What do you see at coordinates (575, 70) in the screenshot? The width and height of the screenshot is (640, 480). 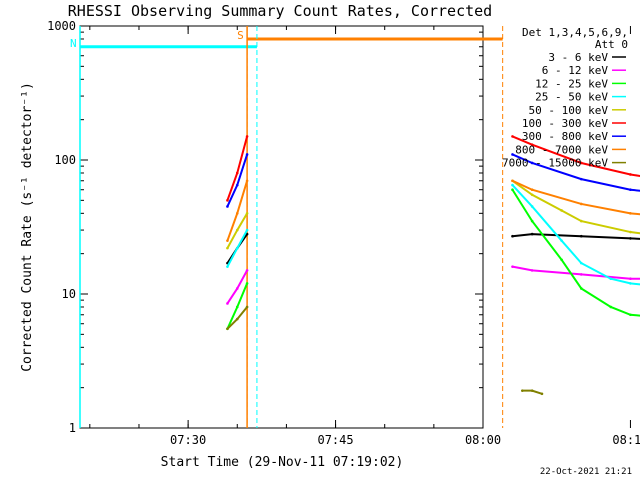 I see `legend-entry: 6 - 12 keV` at bounding box center [575, 70].